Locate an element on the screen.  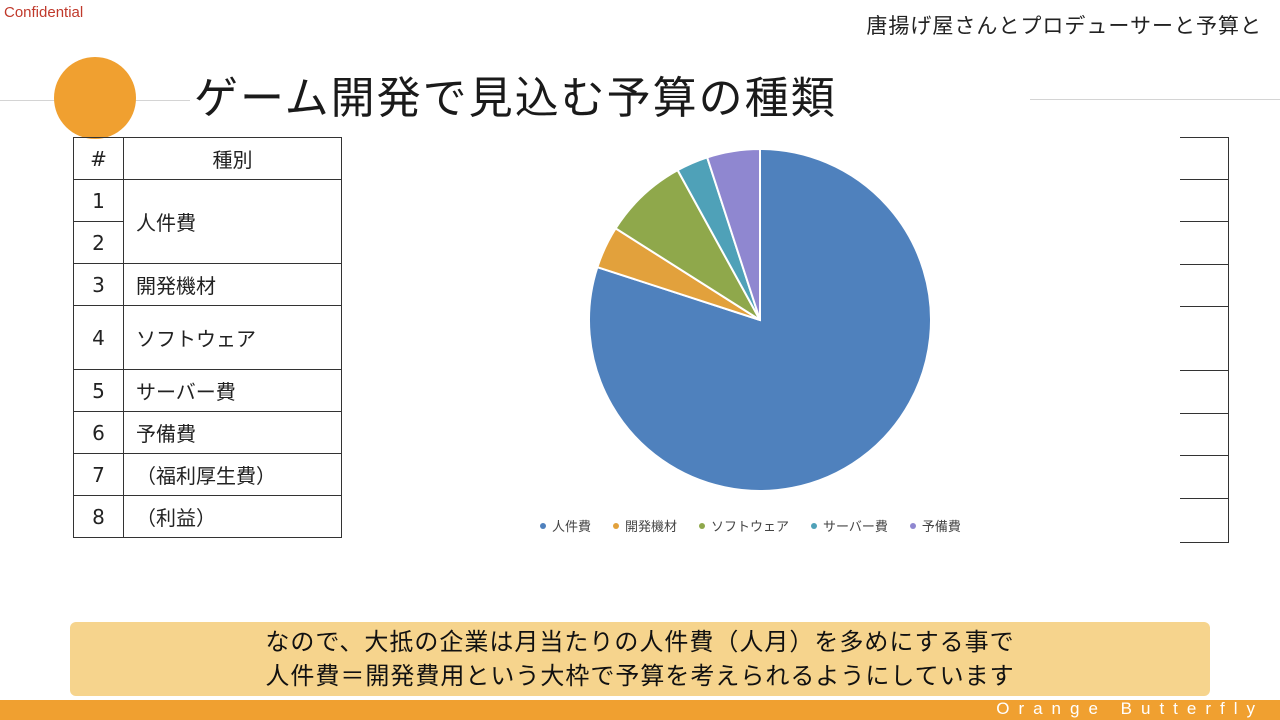
table-row: 2 is located at coordinates (207, 242).